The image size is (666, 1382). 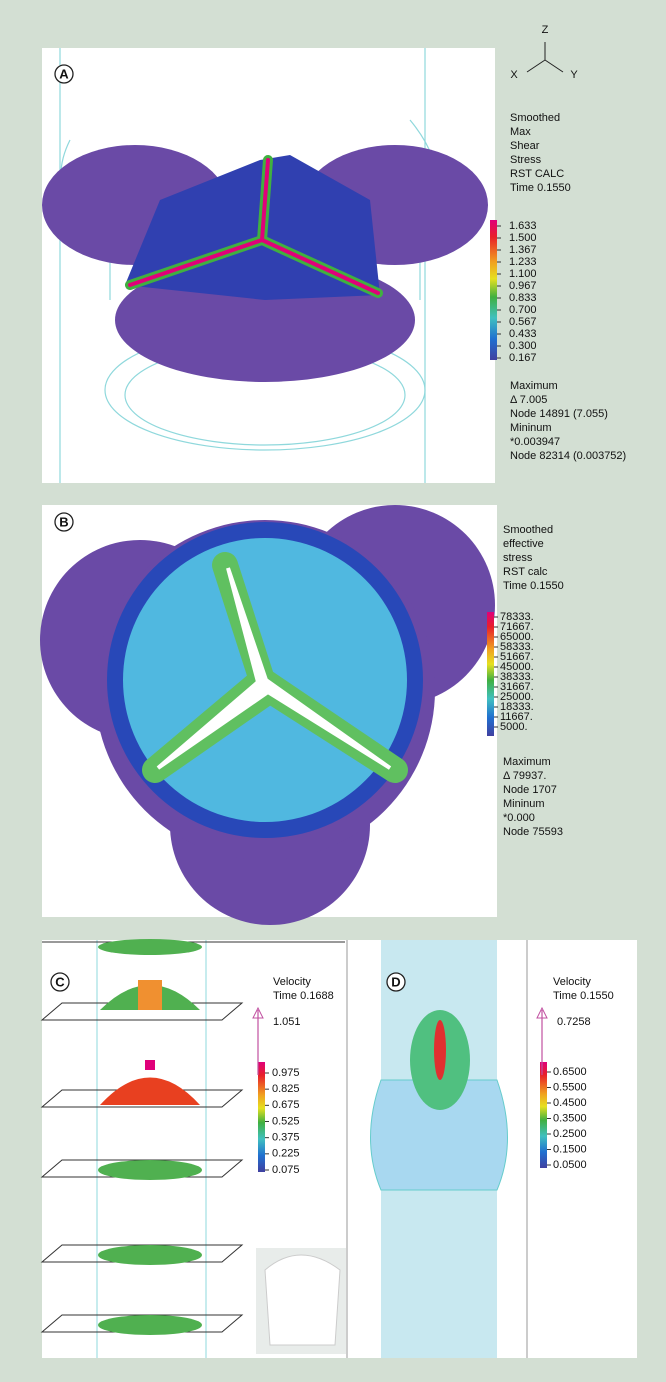 I want to click on legend-label: 58333., so click(x=517, y=647).